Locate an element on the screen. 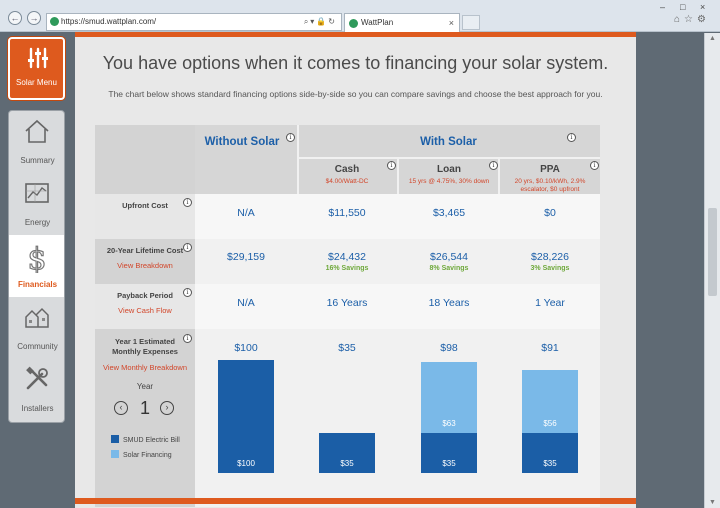 The width and height of the screenshot is (720, 508). monthly-ppa: $91 is located at coordinates (550, 348).